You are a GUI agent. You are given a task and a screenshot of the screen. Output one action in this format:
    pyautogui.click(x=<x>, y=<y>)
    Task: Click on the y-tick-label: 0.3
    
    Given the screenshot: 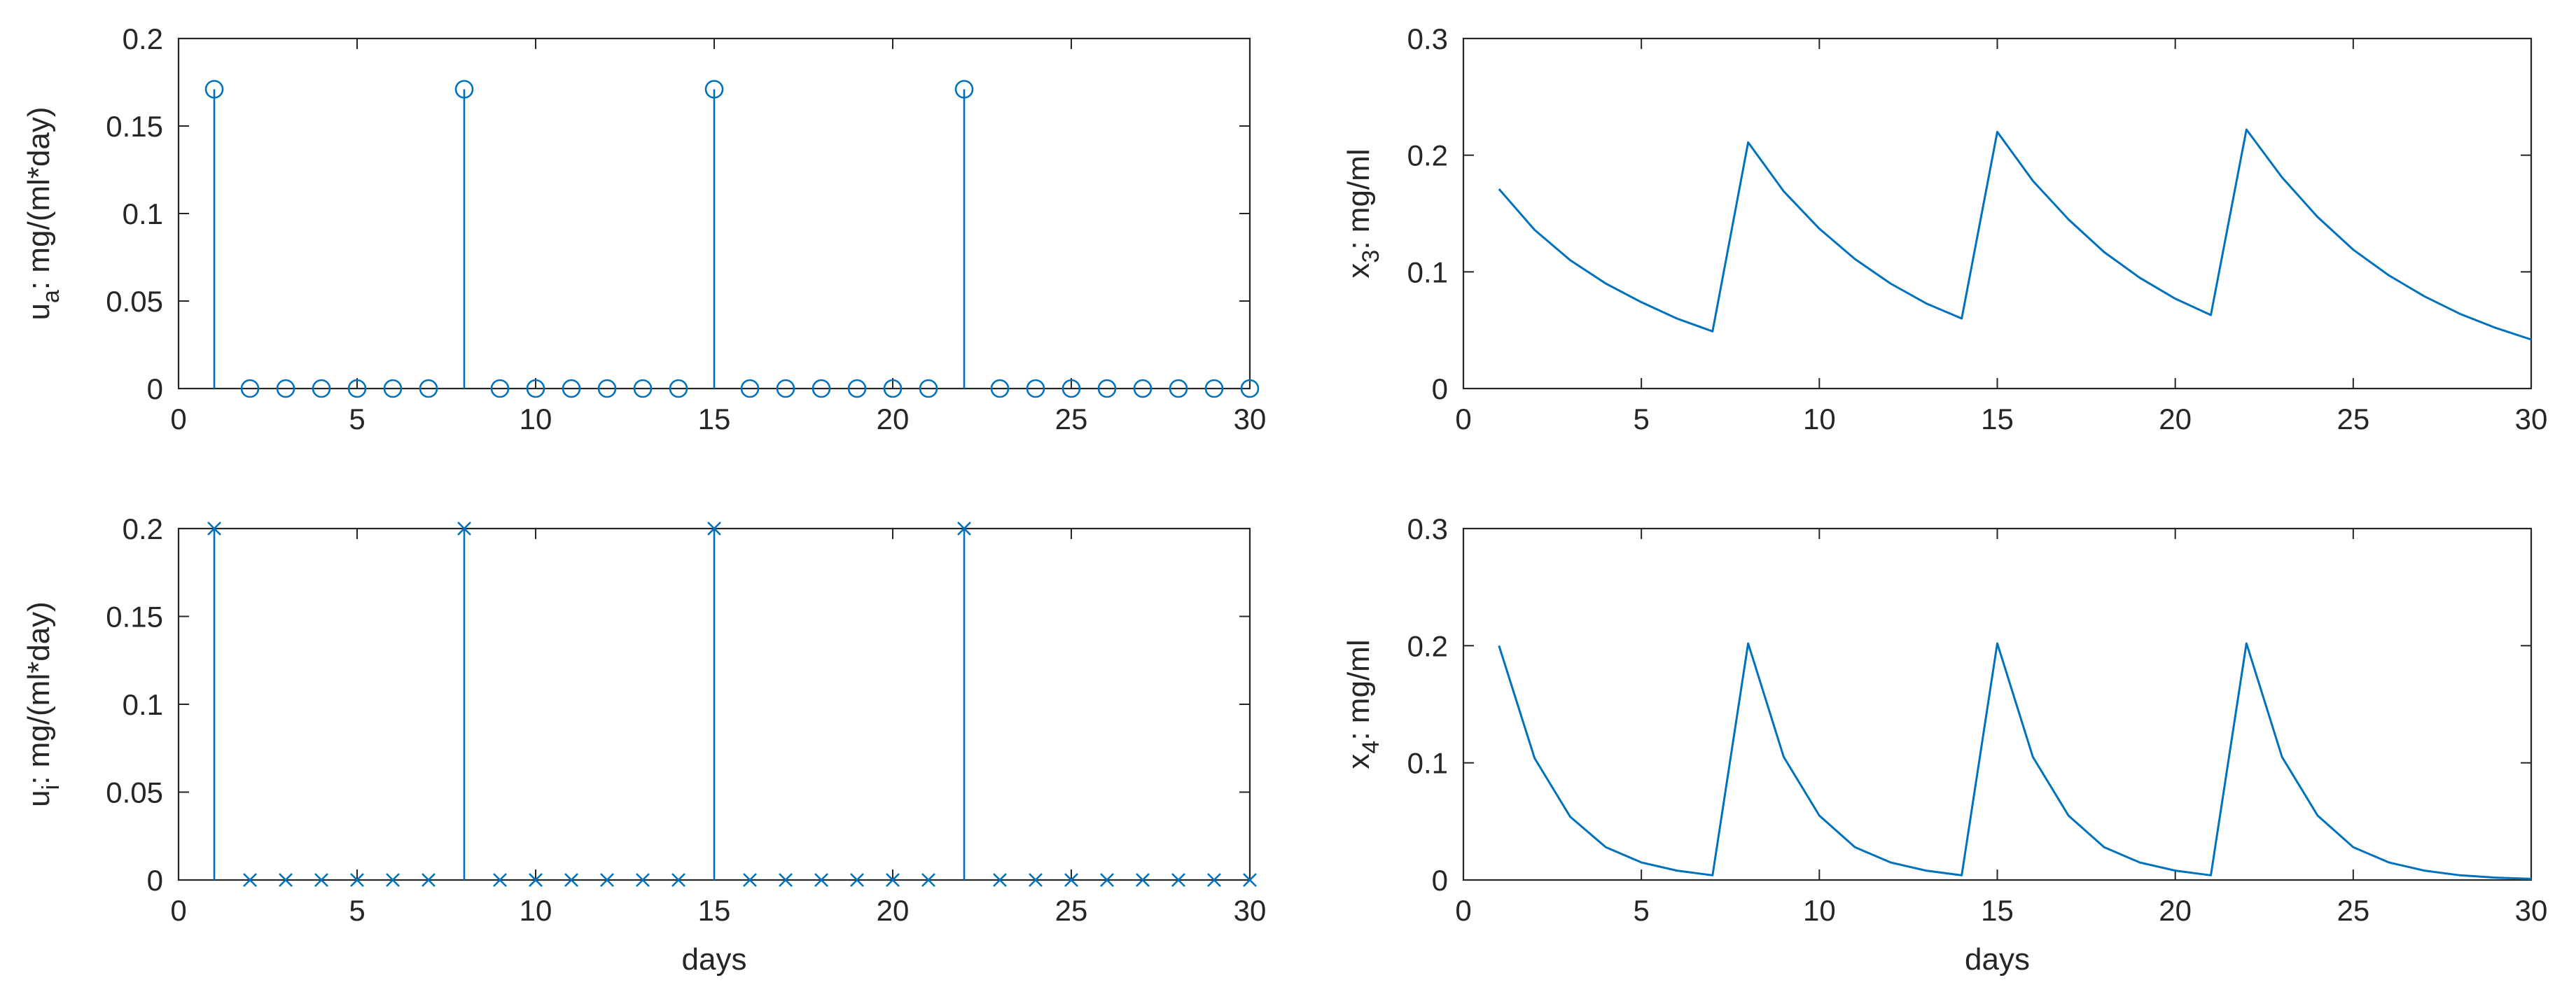 What is the action you would take?
    pyautogui.click(x=1427, y=38)
    